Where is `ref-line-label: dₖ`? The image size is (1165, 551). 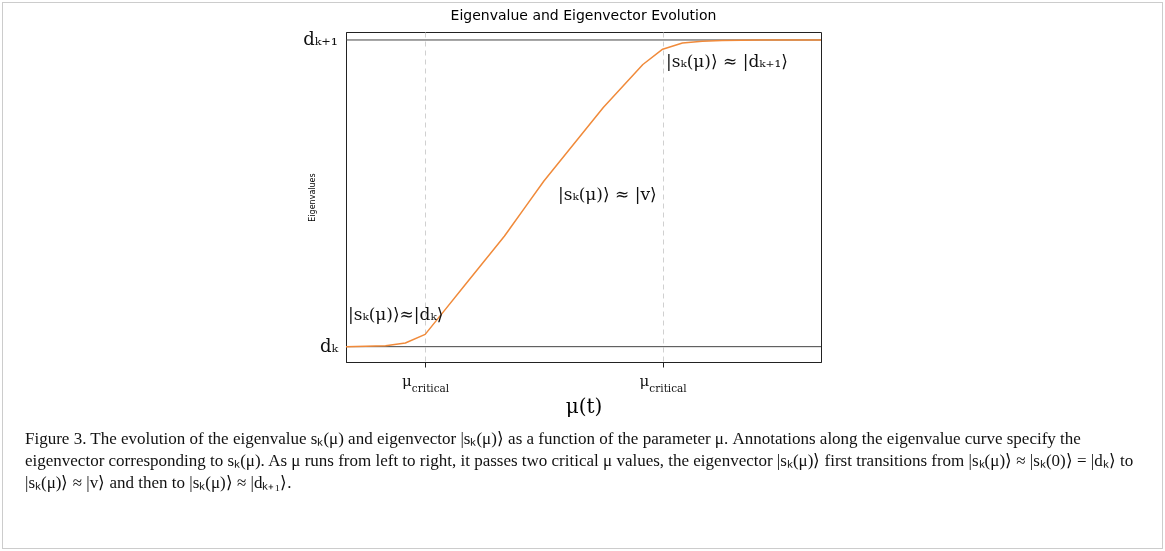
ref-line-label: dₖ is located at coordinates (329, 345).